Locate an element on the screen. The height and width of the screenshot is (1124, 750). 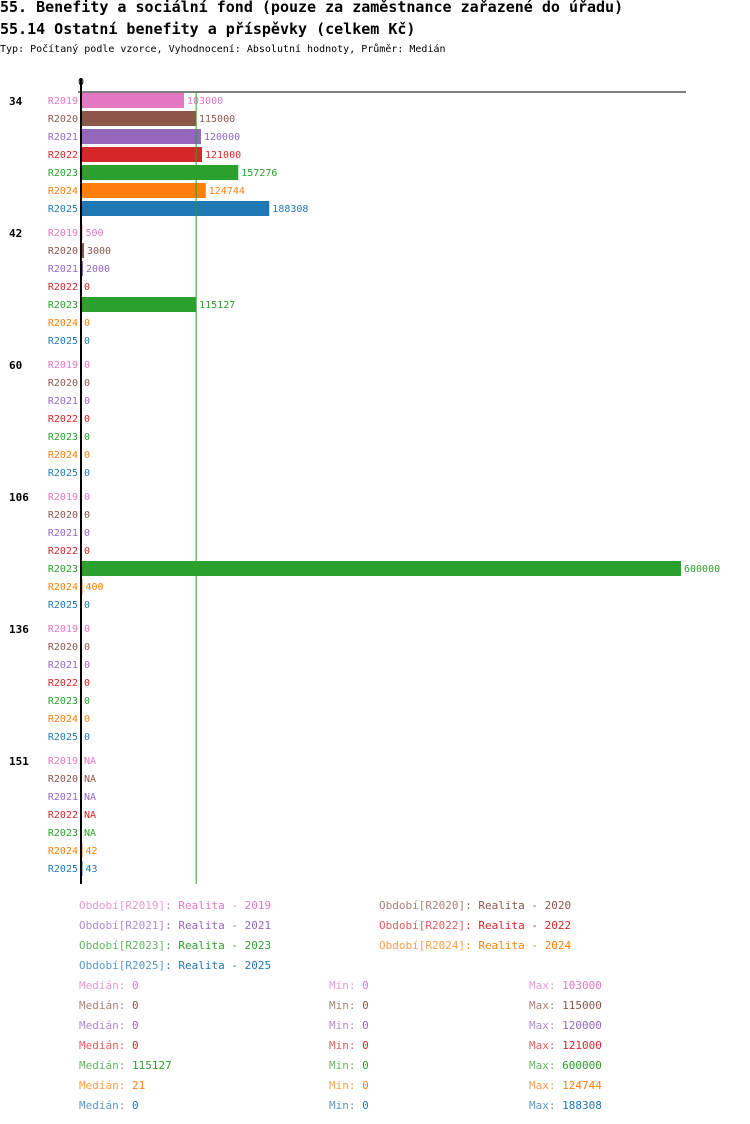
group-label: 34 is located at coordinates (16, 101).